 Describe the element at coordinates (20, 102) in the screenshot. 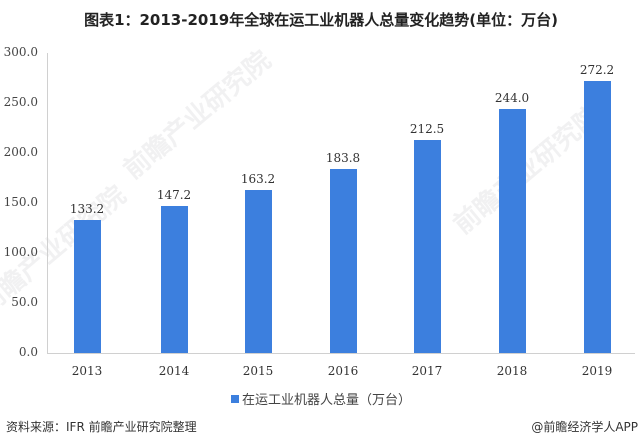

I see `y-tick: 250.0` at that location.